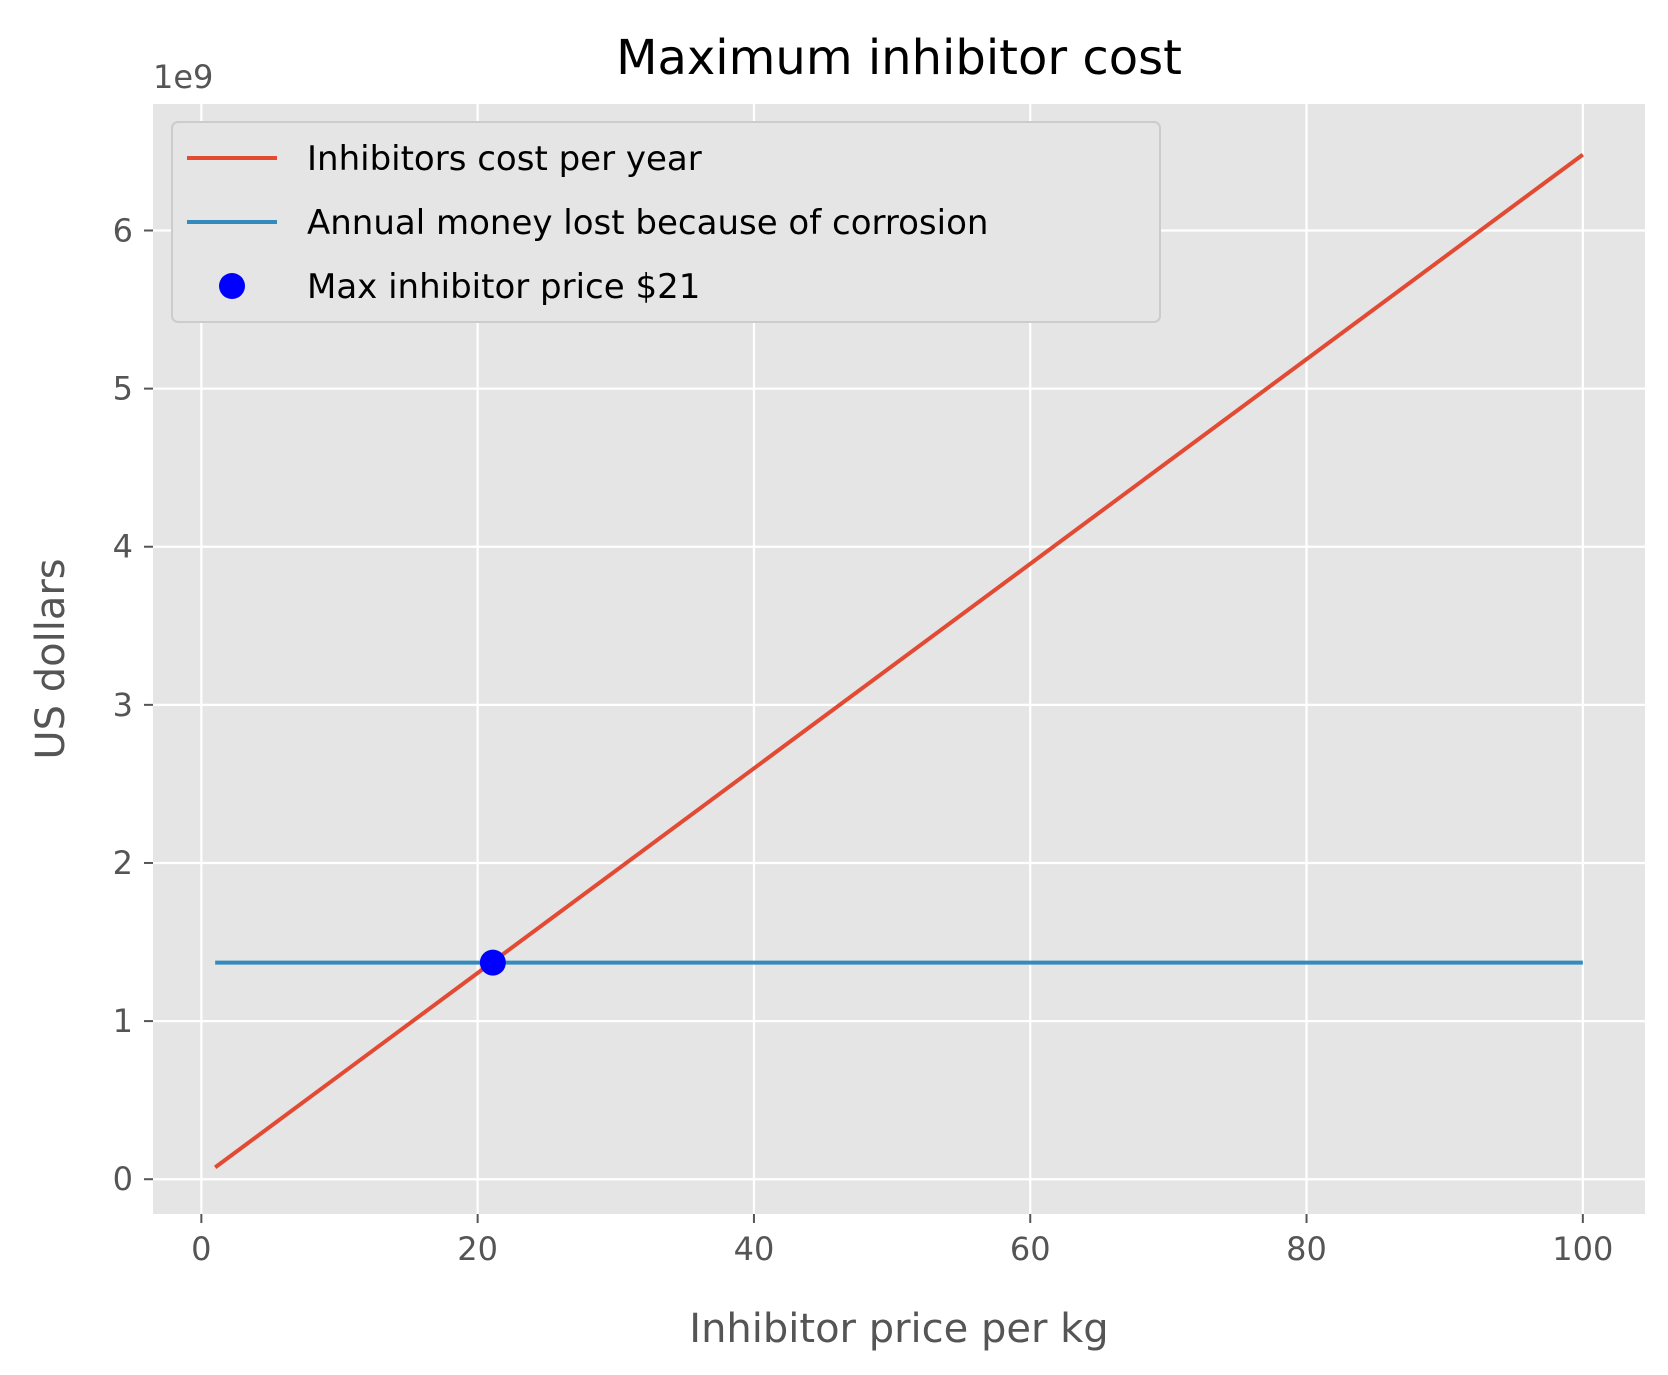 Image resolution: width=1668 pixels, height=1375 pixels. What do you see at coordinates (1030, 1249) in the screenshot?
I see `x-tick-label: 60` at bounding box center [1030, 1249].